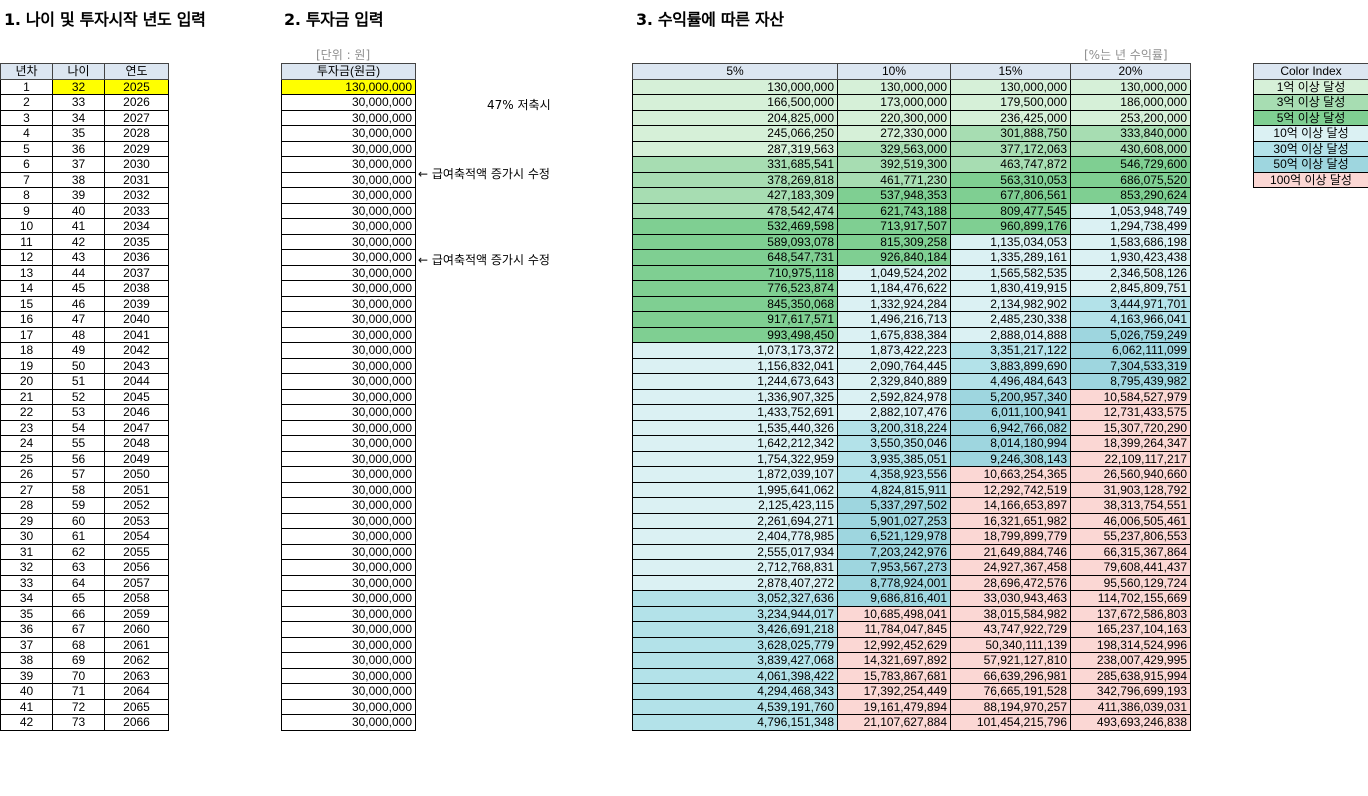  What do you see at coordinates (1130, 722) in the screenshot?
I see `asset-cell-rate-4: 493,693,246,838` at bounding box center [1130, 722].